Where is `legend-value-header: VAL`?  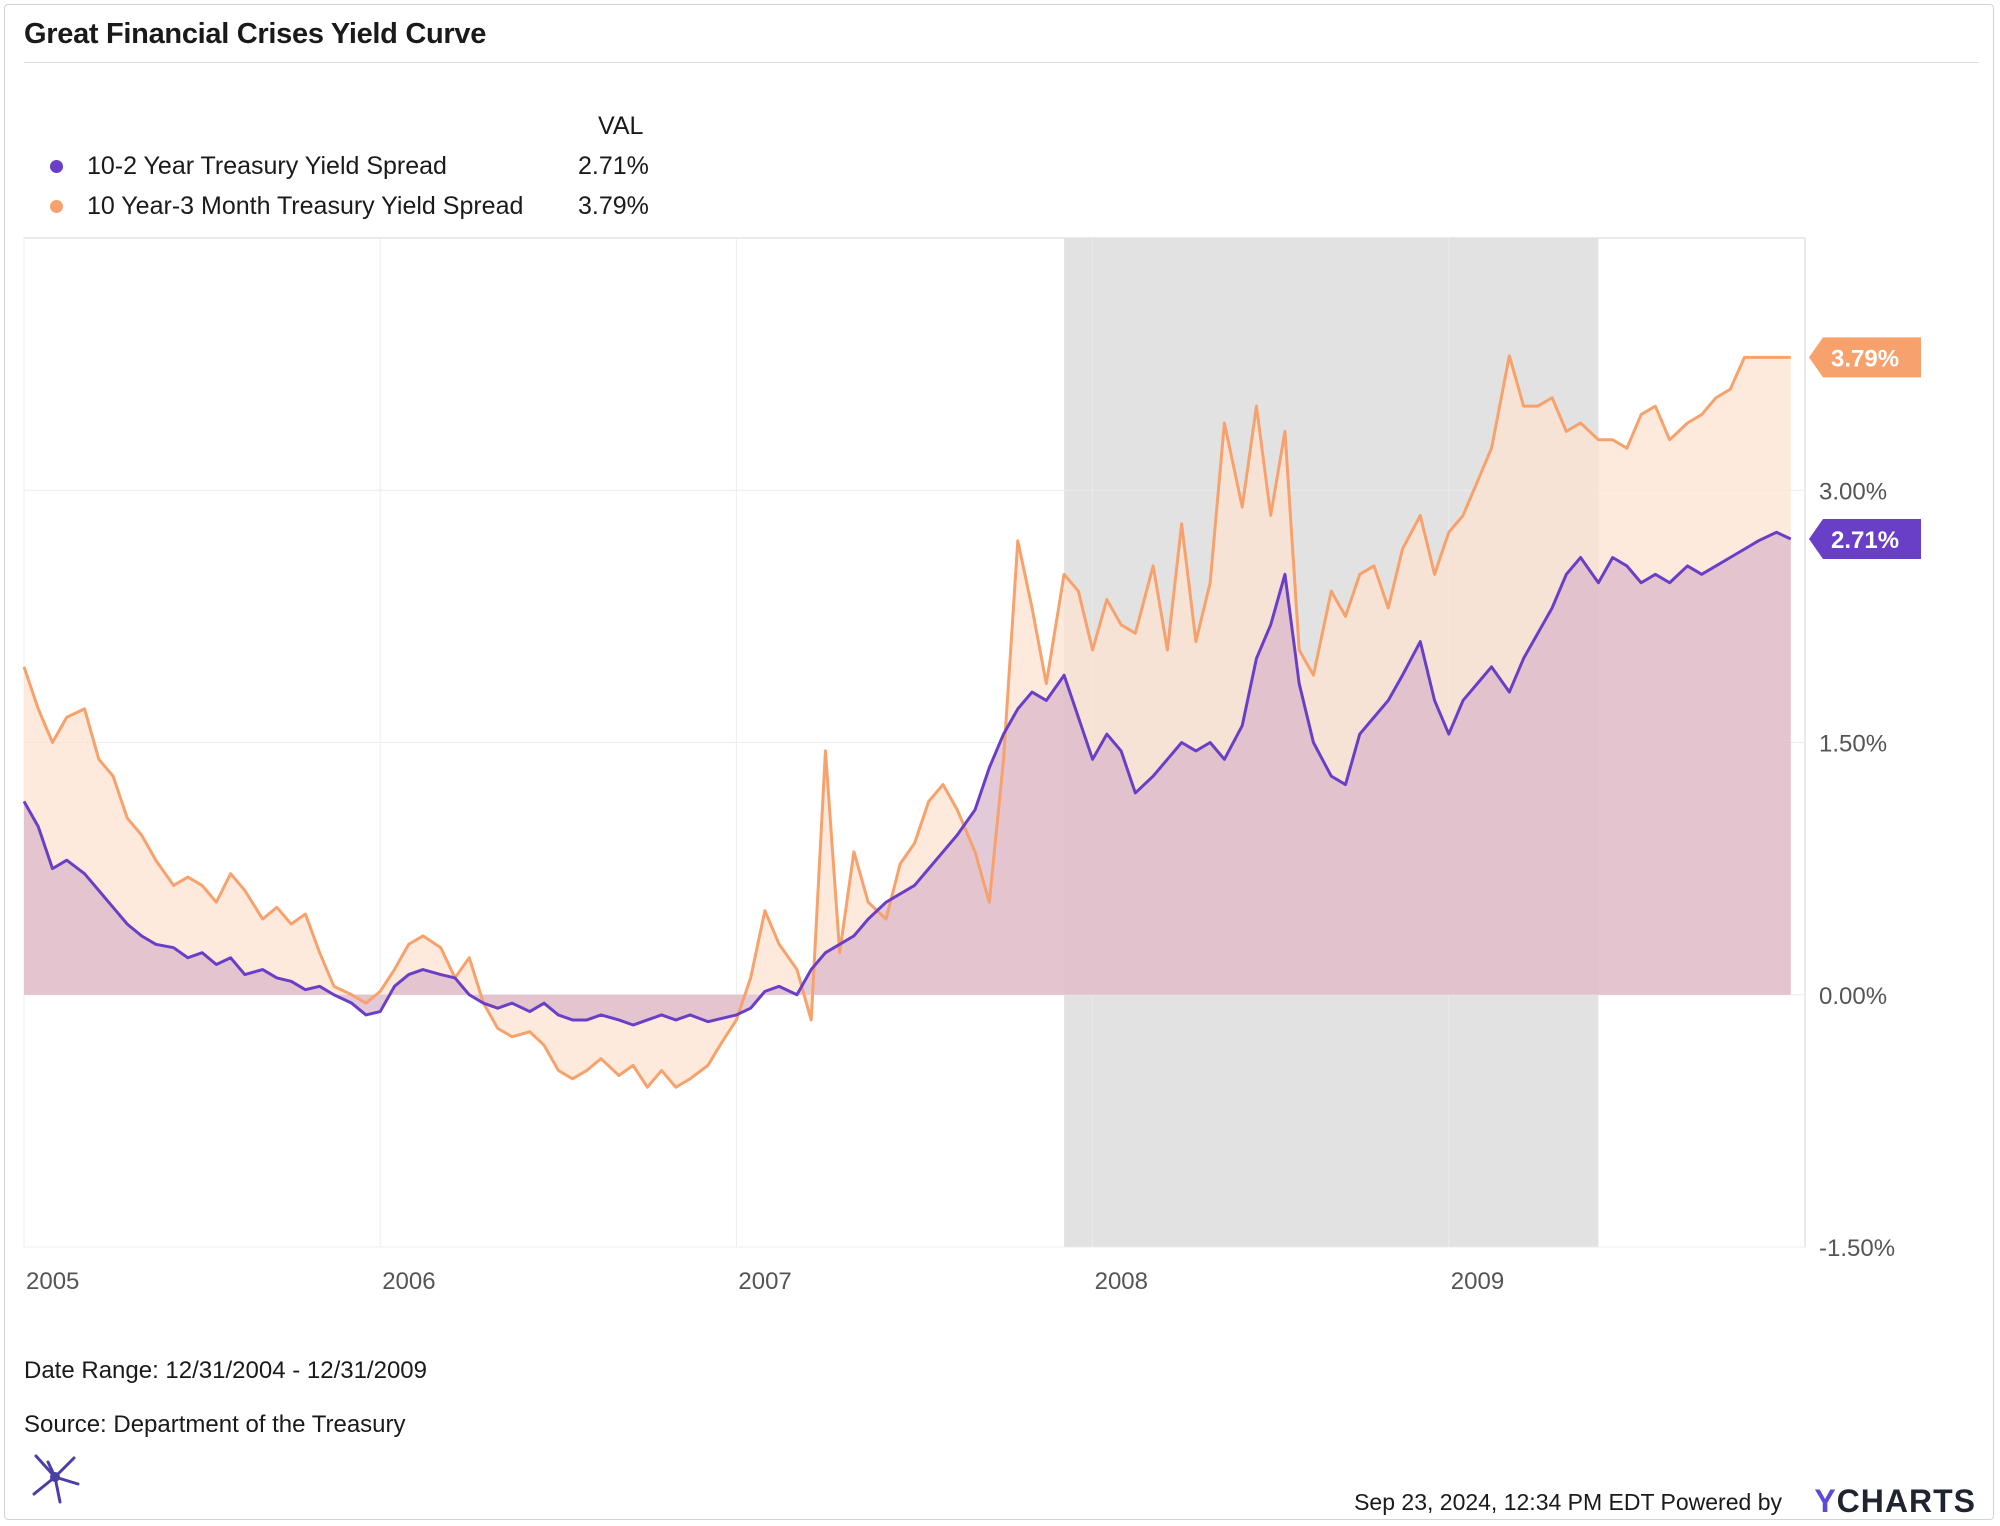 legend-value-header: VAL is located at coordinates (621, 126).